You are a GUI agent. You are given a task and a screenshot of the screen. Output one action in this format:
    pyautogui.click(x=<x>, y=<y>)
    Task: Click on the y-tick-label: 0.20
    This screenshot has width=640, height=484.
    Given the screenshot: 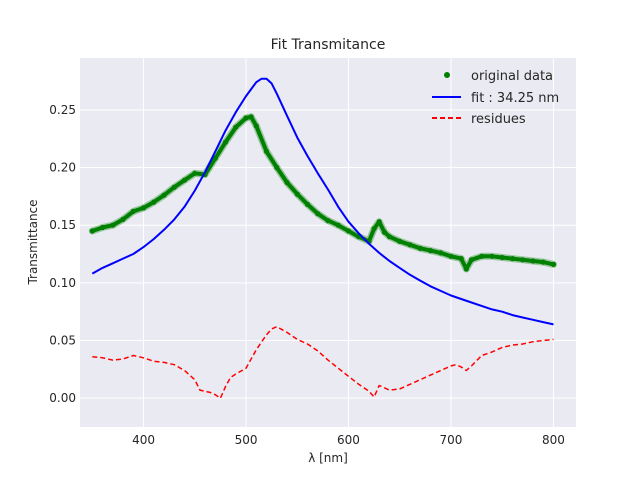 What is the action you would take?
    pyautogui.click(x=62, y=168)
    